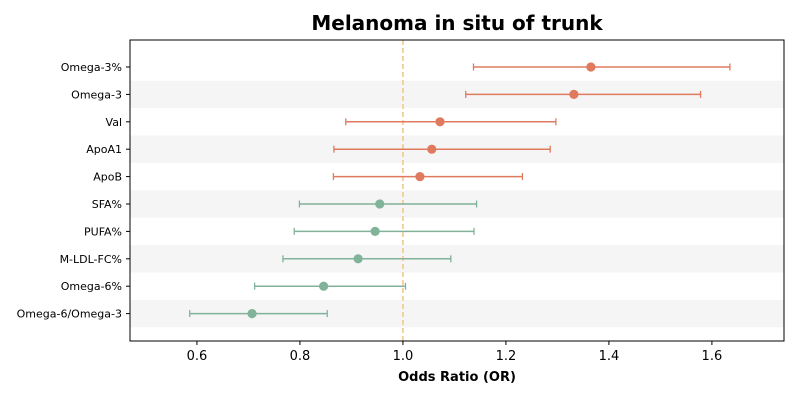 Image resolution: width=800 pixels, height=400 pixels. I want to click on row-apoa1, so click(442, 149).